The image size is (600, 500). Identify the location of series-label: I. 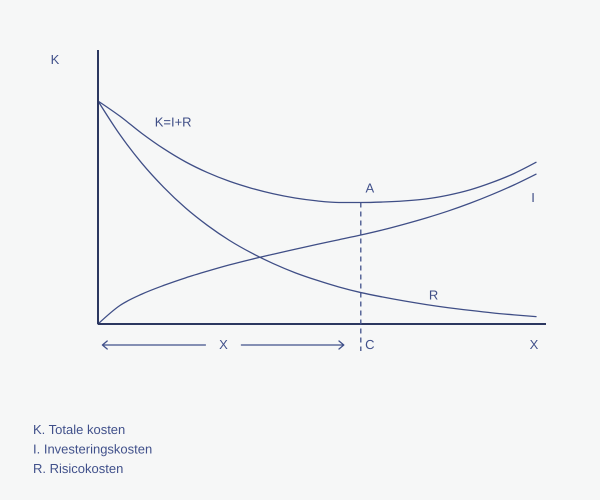
(533, 198).